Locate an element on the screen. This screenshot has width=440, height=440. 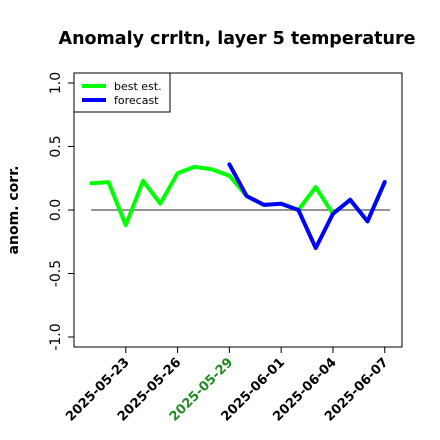
series-line-forecast is located at coordinates (307, 206).